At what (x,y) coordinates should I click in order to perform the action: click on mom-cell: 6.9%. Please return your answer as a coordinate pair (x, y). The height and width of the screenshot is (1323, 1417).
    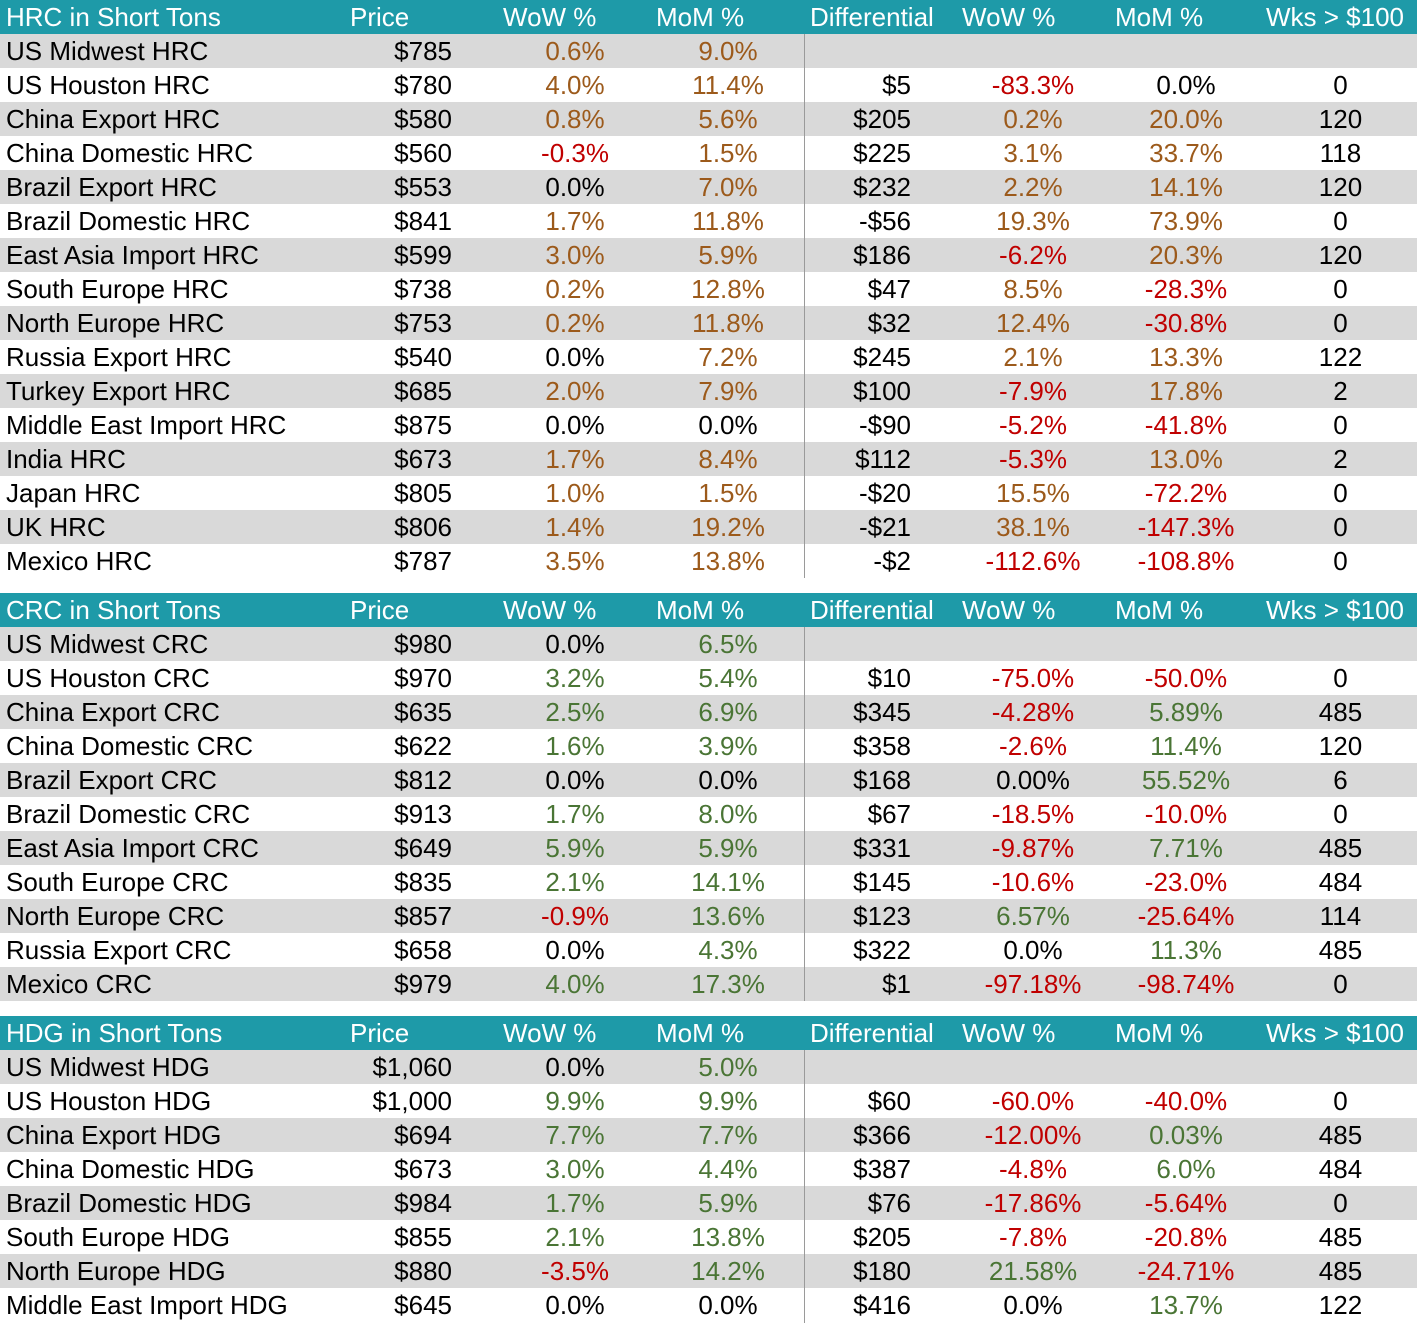
    Looking at the image, I should click on (728, 712).